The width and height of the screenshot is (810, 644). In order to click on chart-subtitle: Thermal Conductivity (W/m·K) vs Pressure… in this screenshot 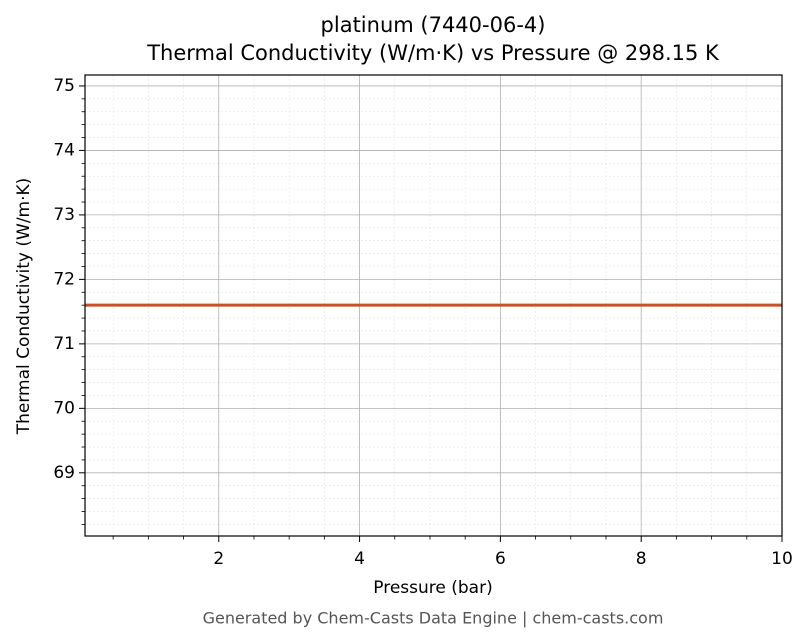, I will do `click(433, 53)`.